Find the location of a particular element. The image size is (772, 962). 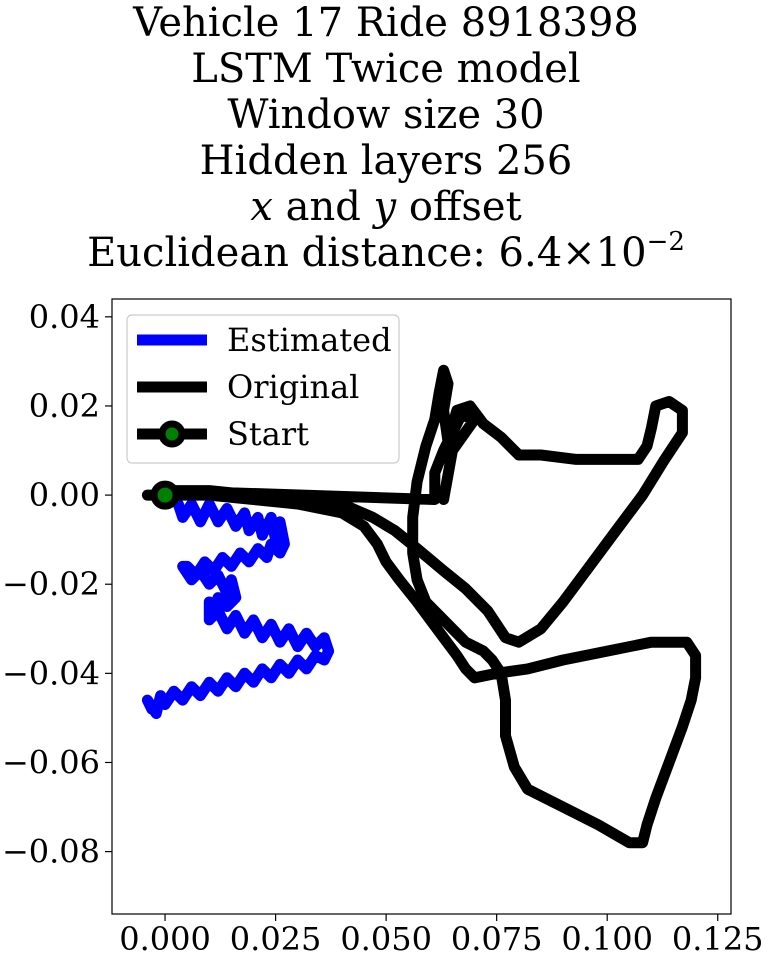

title-line-3: Window size 30 is located at coordinates (386, 115).